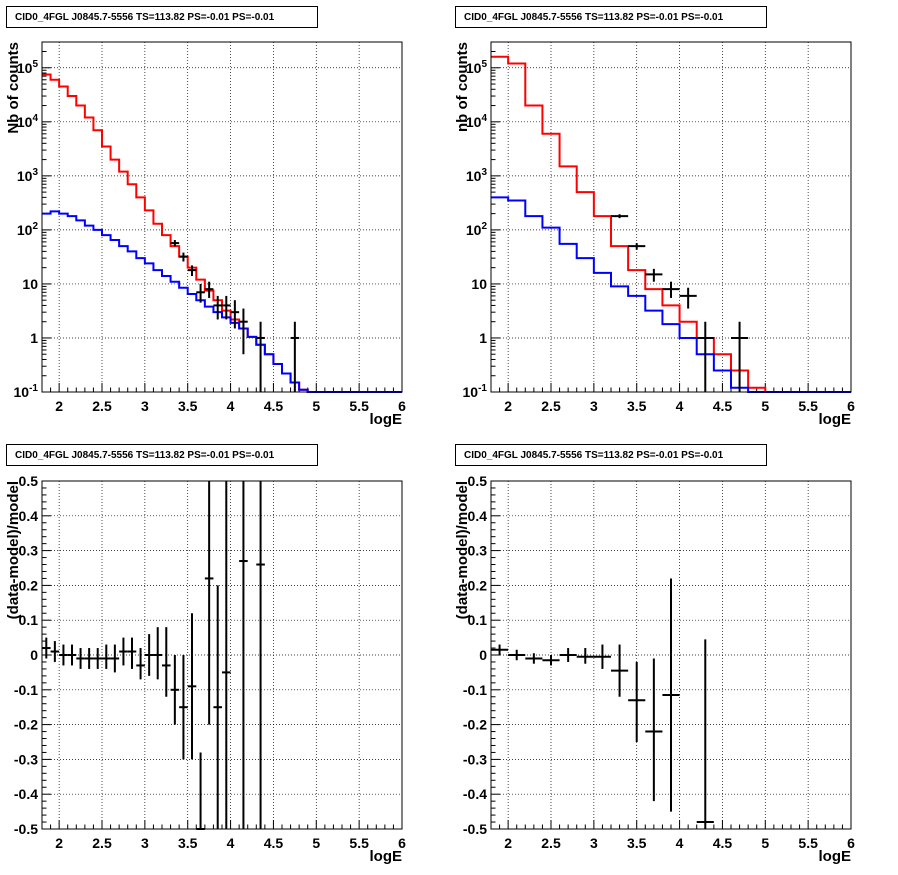 The width and height of the screenshot is (898, 875). I want to click on y-axis-label: (data-model)/model, so click(462, 550).